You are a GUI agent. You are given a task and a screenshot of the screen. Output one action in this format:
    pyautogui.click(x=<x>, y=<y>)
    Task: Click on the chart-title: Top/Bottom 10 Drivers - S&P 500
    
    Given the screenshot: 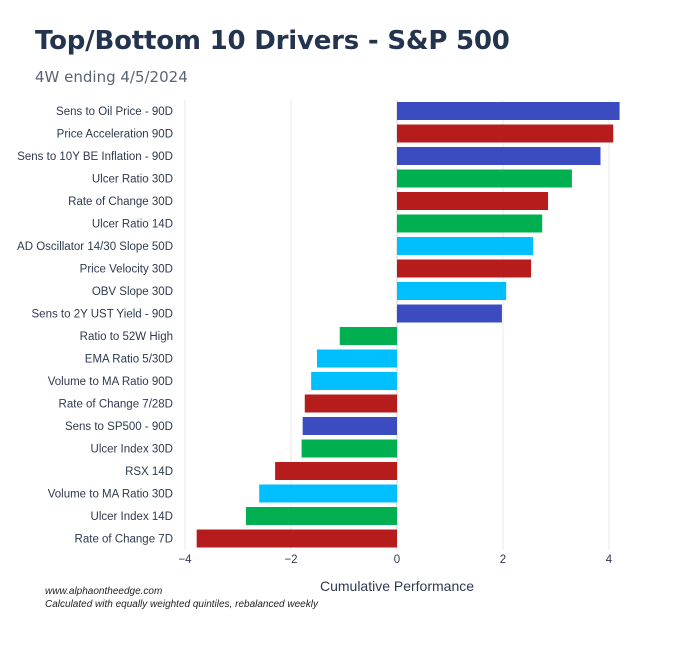 What is the action you would take?
    pyautogui.click(x=272, y=41)
    